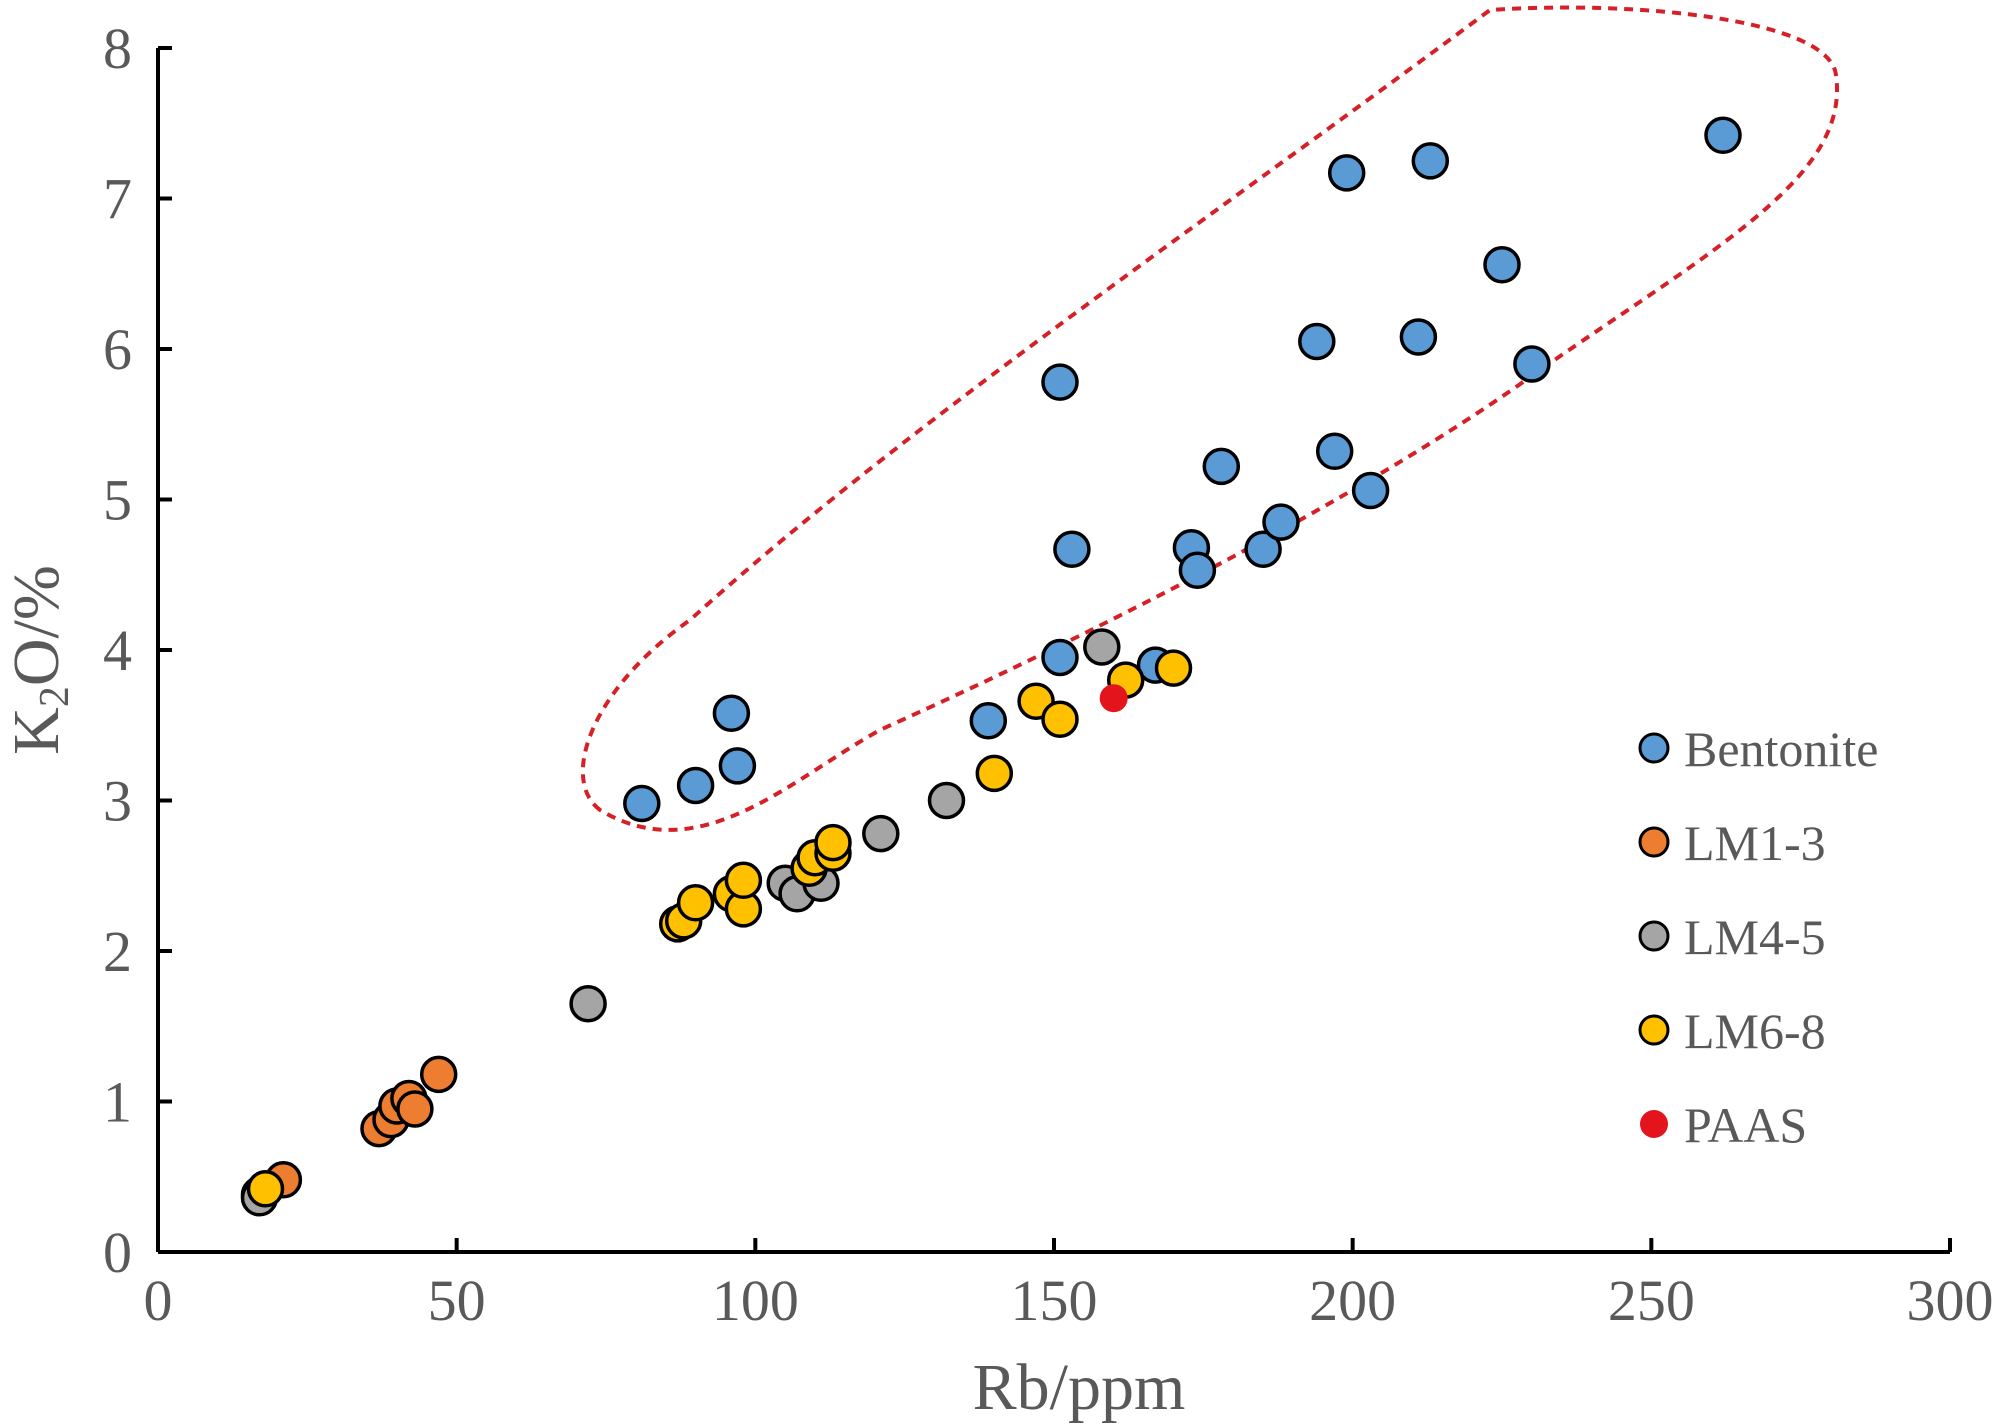  Describe the element at coordinates (117, 650) in the screenshot. I see `y-tick-label: 4` at that location.